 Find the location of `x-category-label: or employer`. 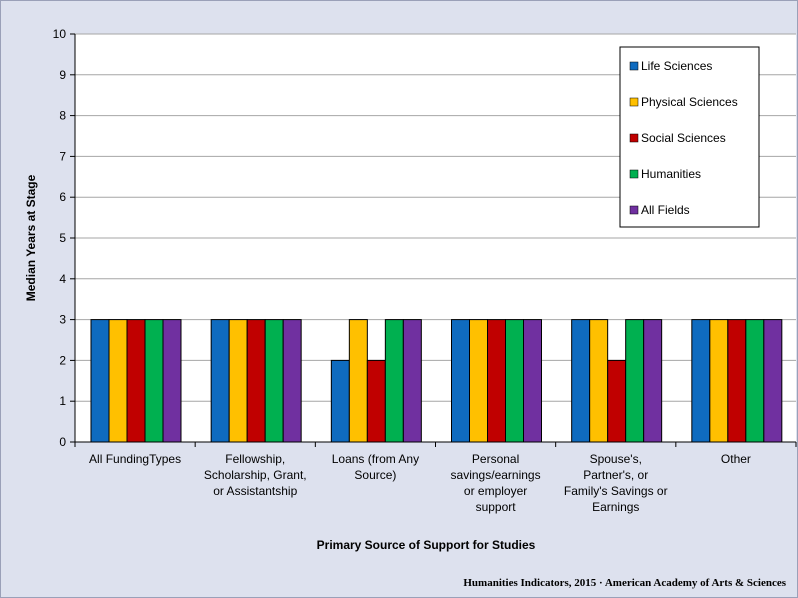

x-category-label: or employer is located at coordinates (495, 491).